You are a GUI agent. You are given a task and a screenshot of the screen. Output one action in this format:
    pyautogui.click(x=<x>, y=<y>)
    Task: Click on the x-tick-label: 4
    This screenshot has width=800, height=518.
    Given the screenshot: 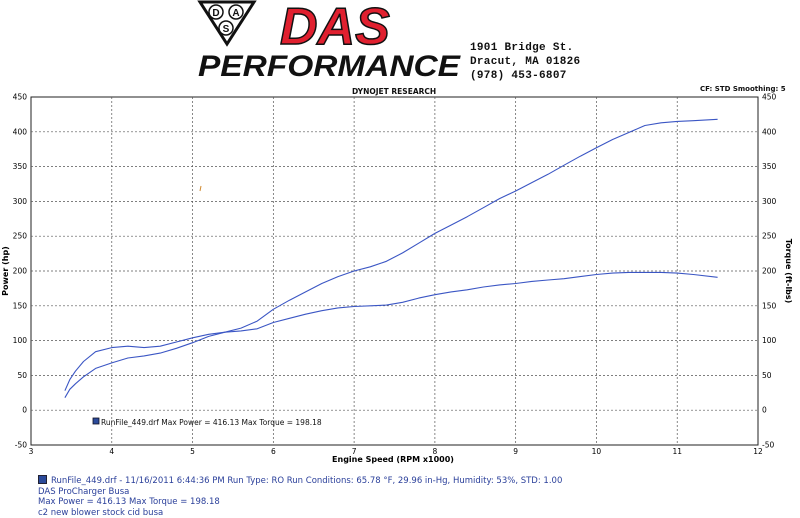 What is the action you would take?
    pyautogui.click(x=111, y=451)
    